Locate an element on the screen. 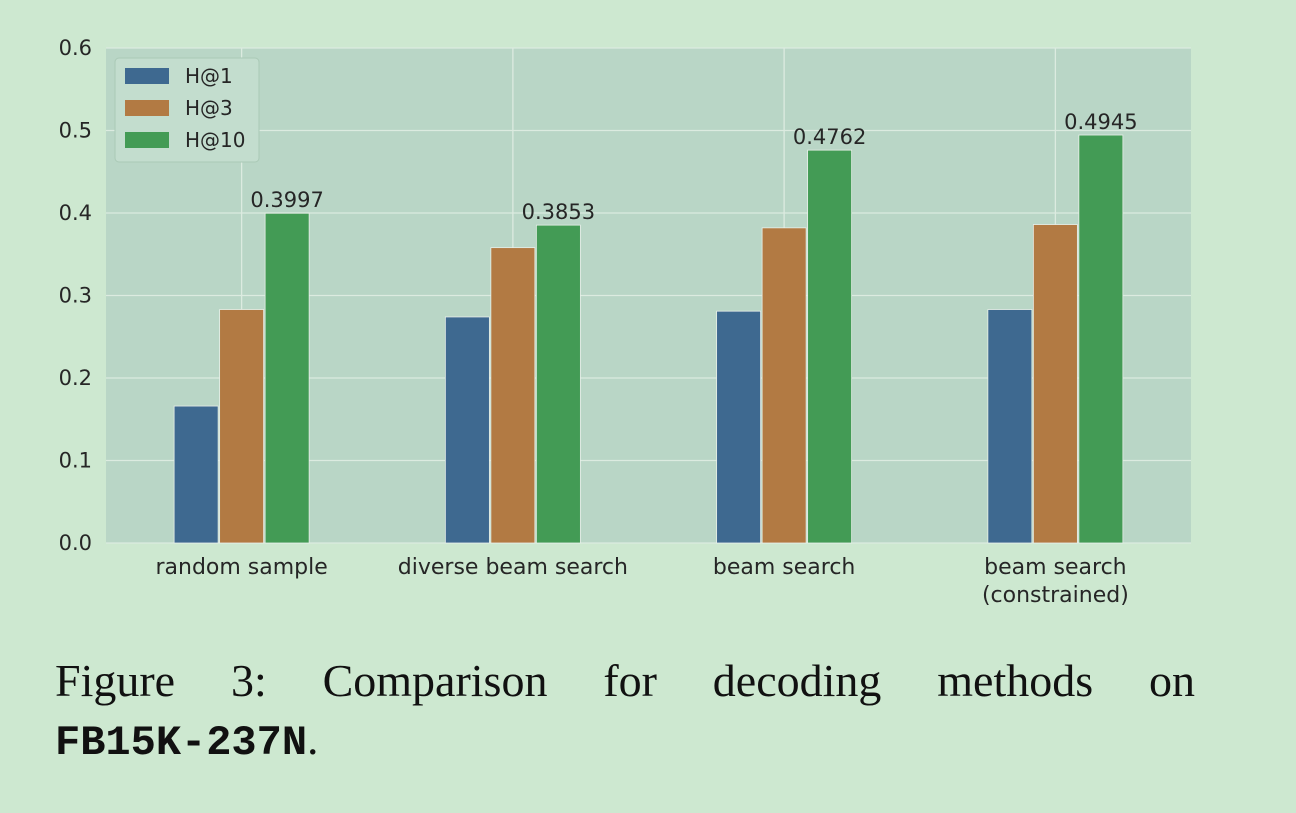 The image size is (1296, 813). caption-period: . is located at coordinates (313, 738).